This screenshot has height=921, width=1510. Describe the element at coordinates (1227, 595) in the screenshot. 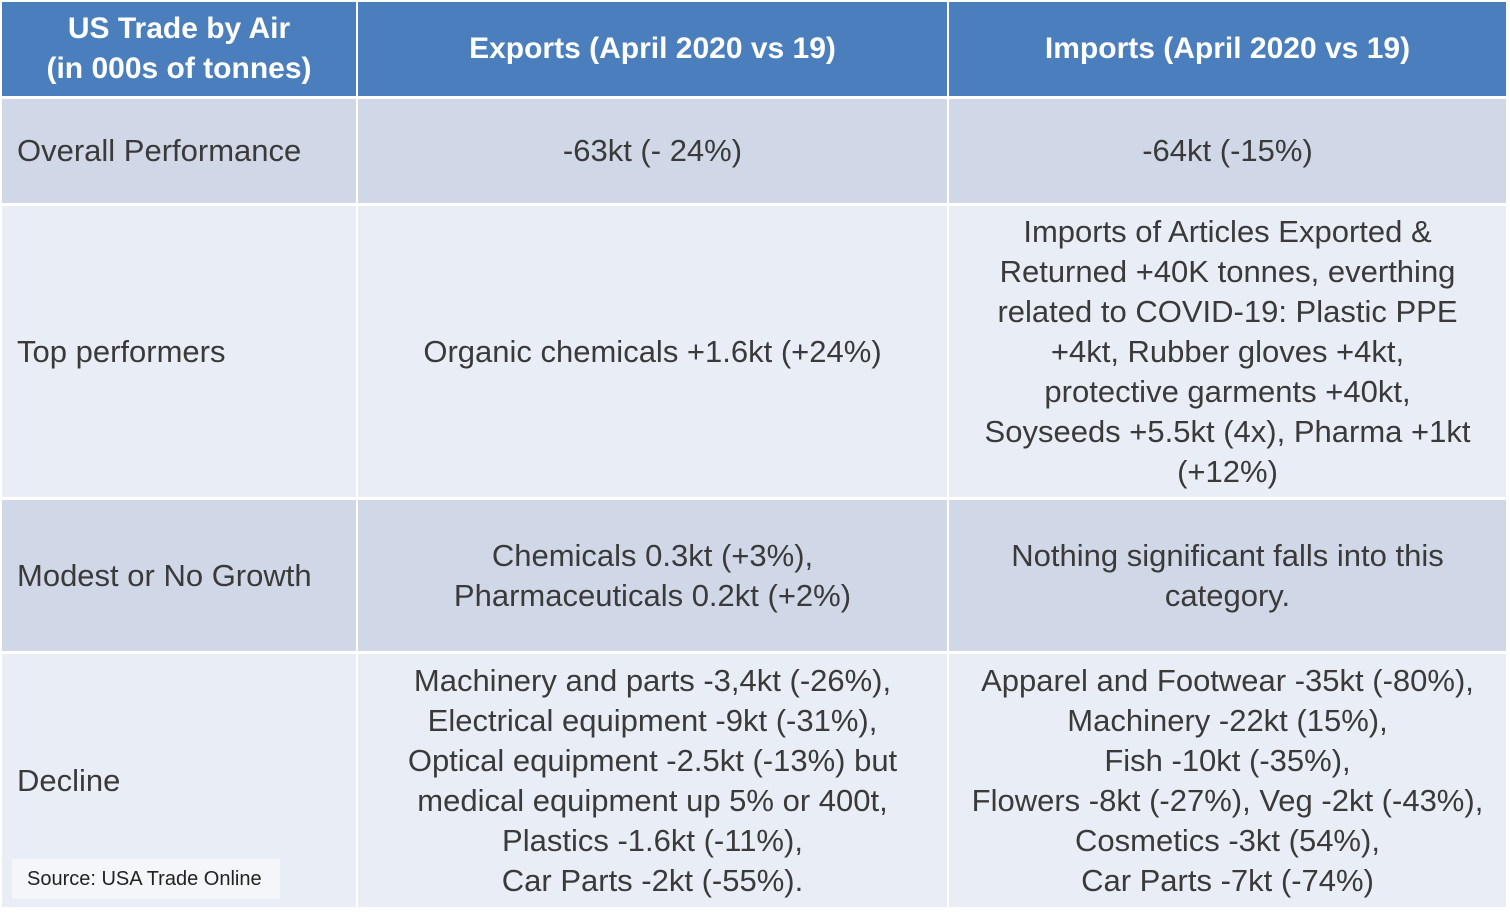

I see `imports-line: category.` at that location.